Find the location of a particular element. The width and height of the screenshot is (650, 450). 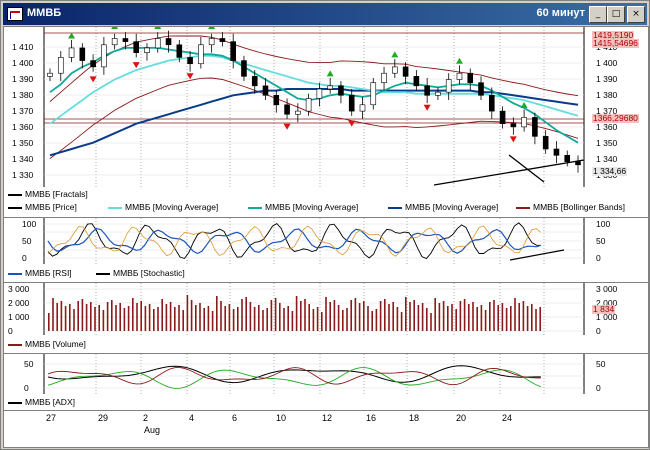

left-tick-label: 1 350 is located at coordinates (23, 143).